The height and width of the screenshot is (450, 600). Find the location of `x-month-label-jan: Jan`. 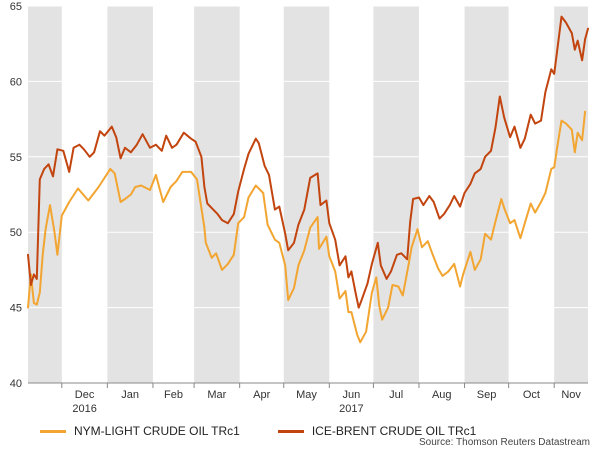

x-month-label-jan: Jan is located at coordinates (130, 395).